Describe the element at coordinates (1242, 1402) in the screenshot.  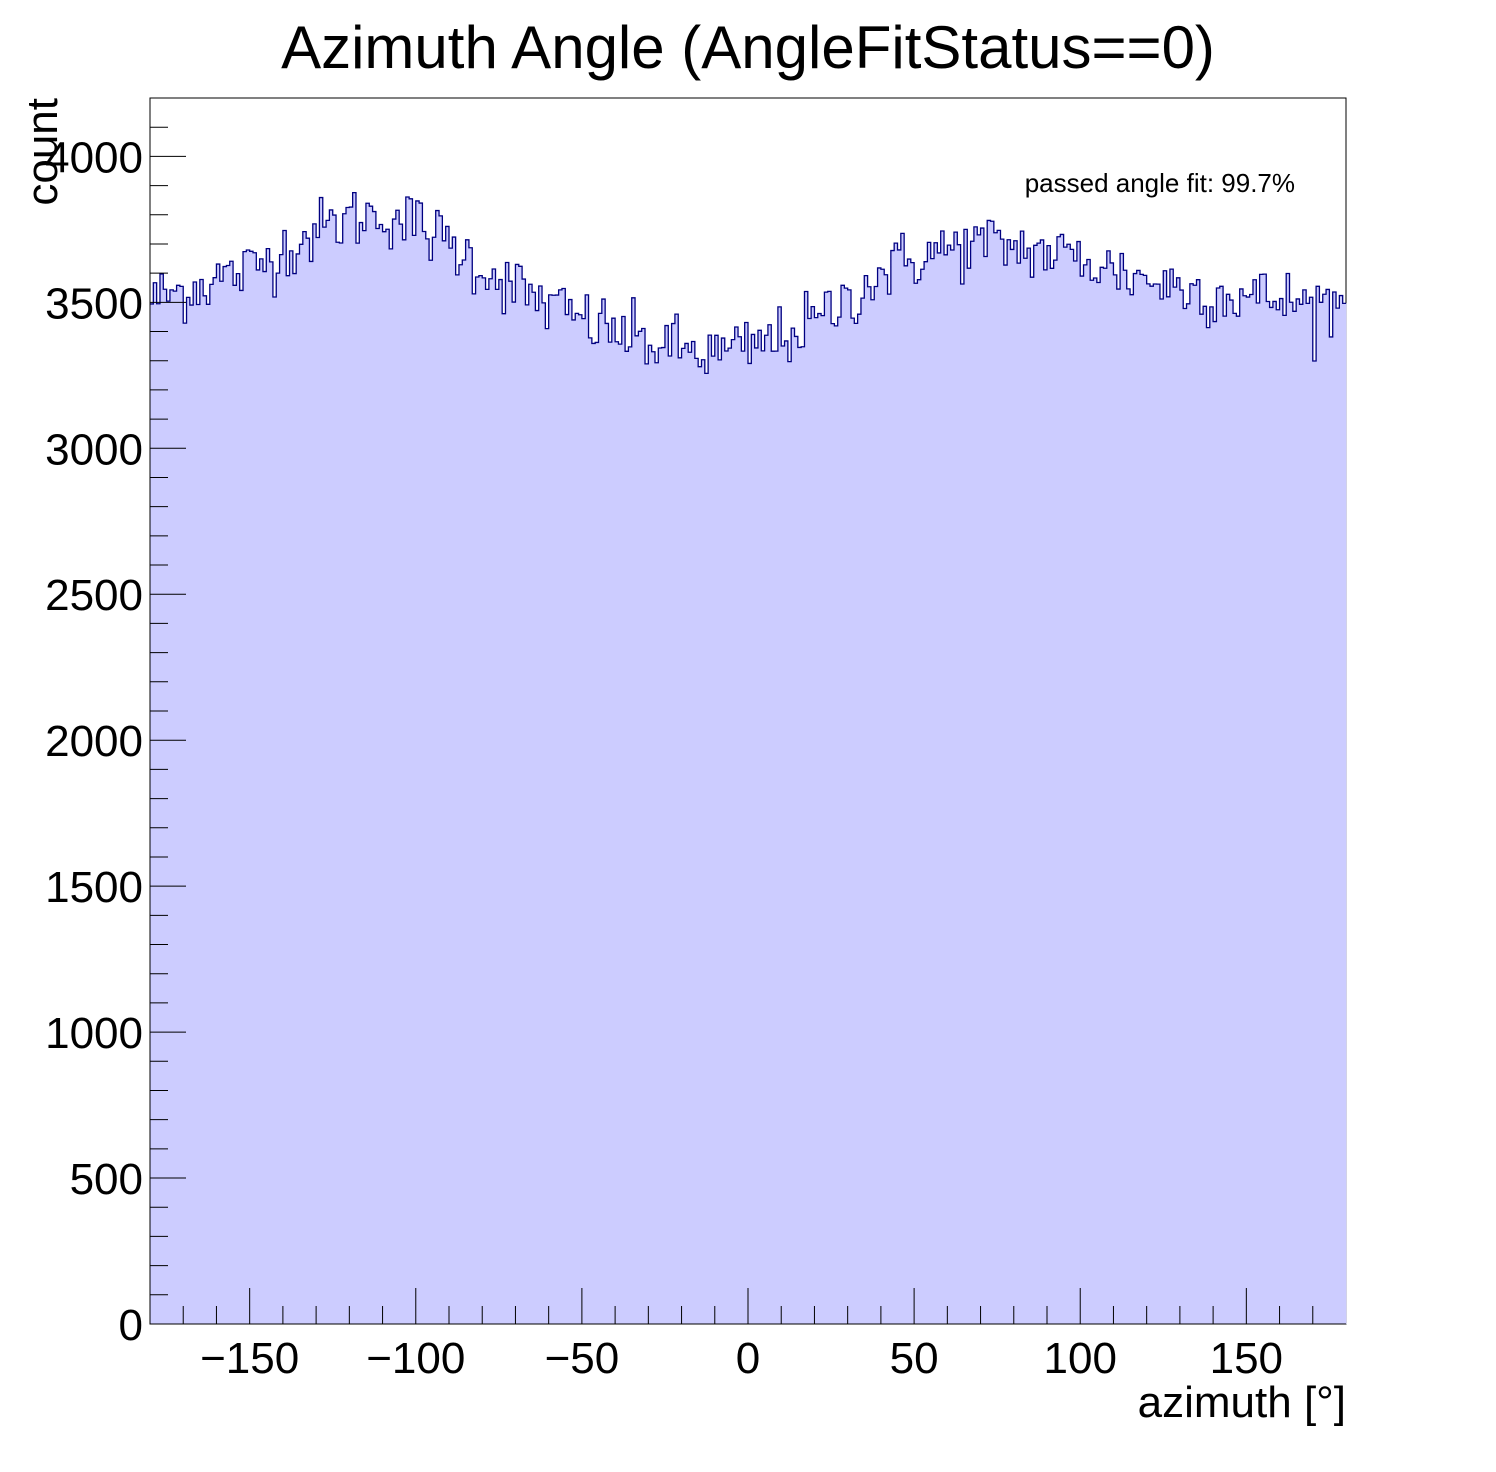
I see `x-axis-label: azimuth [°]` at that location.